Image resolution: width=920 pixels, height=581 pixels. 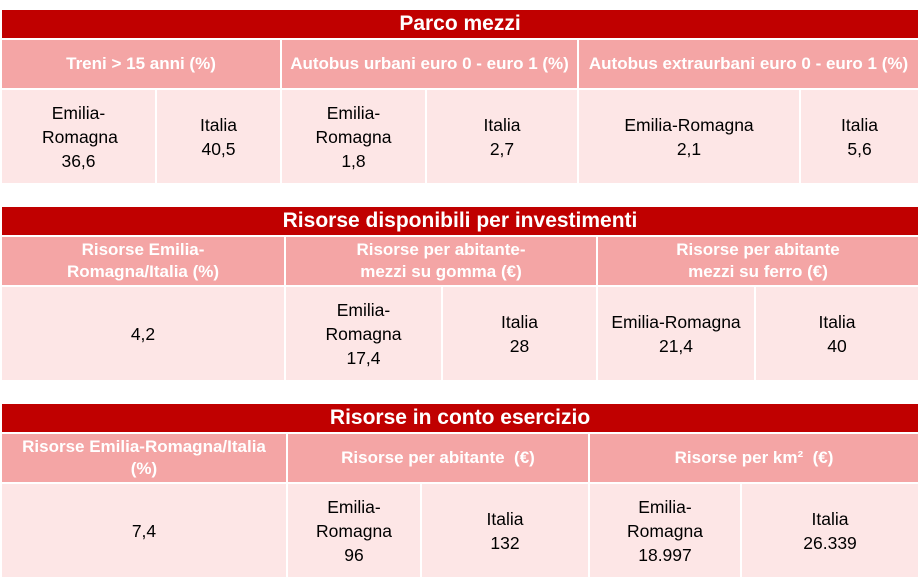 I want to click on value-cell: Emilia-Romagna 36,6, so click(x=78, y=136).